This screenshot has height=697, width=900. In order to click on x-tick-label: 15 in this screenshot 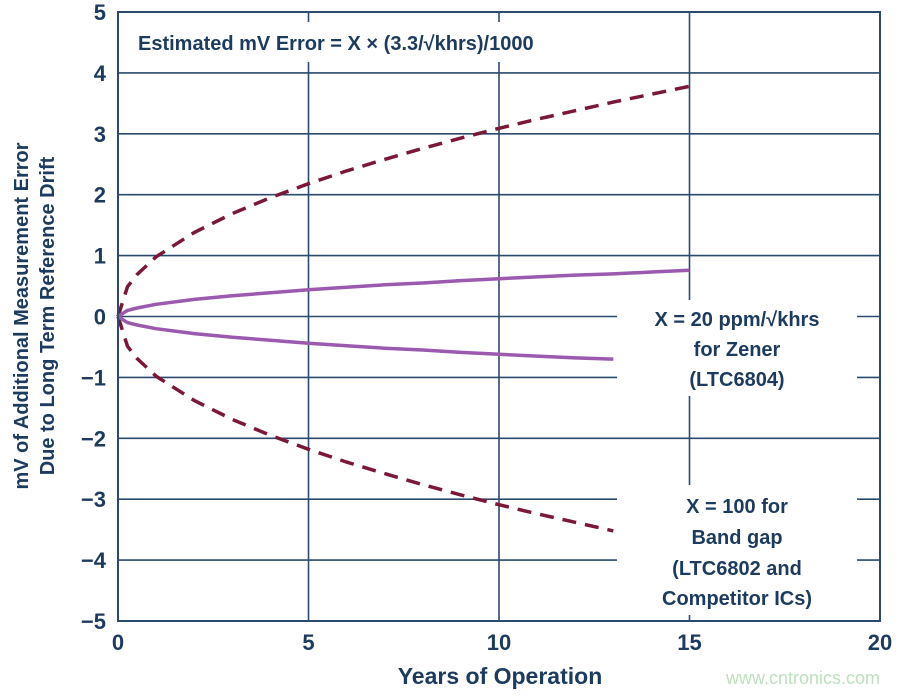, I will do `click(689, 642)`.